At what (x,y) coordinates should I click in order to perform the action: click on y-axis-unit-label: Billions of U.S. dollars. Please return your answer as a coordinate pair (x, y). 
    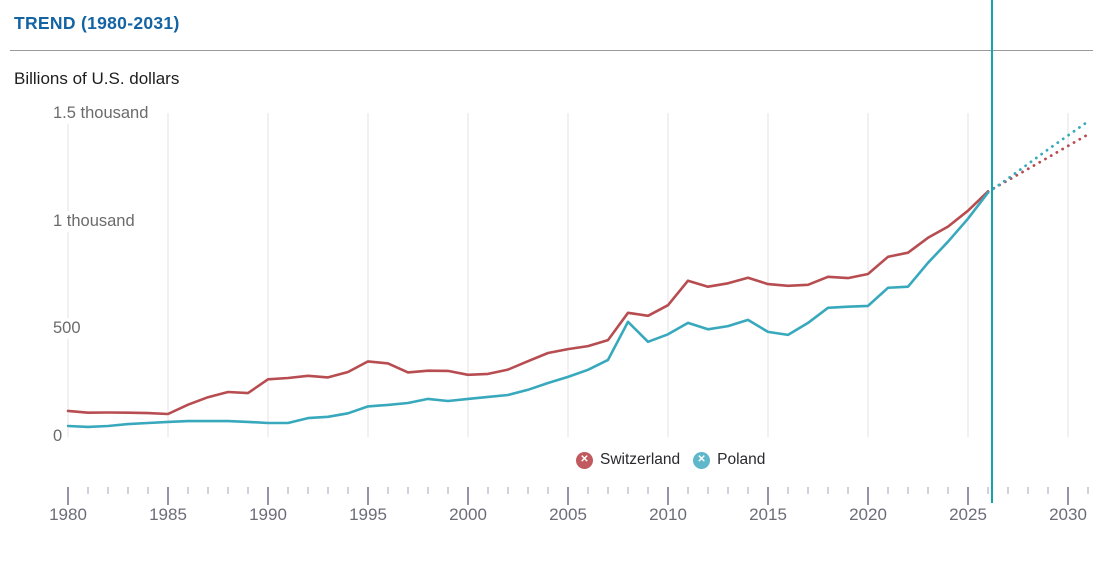
    Looking at the image, I should click on (97, 78).